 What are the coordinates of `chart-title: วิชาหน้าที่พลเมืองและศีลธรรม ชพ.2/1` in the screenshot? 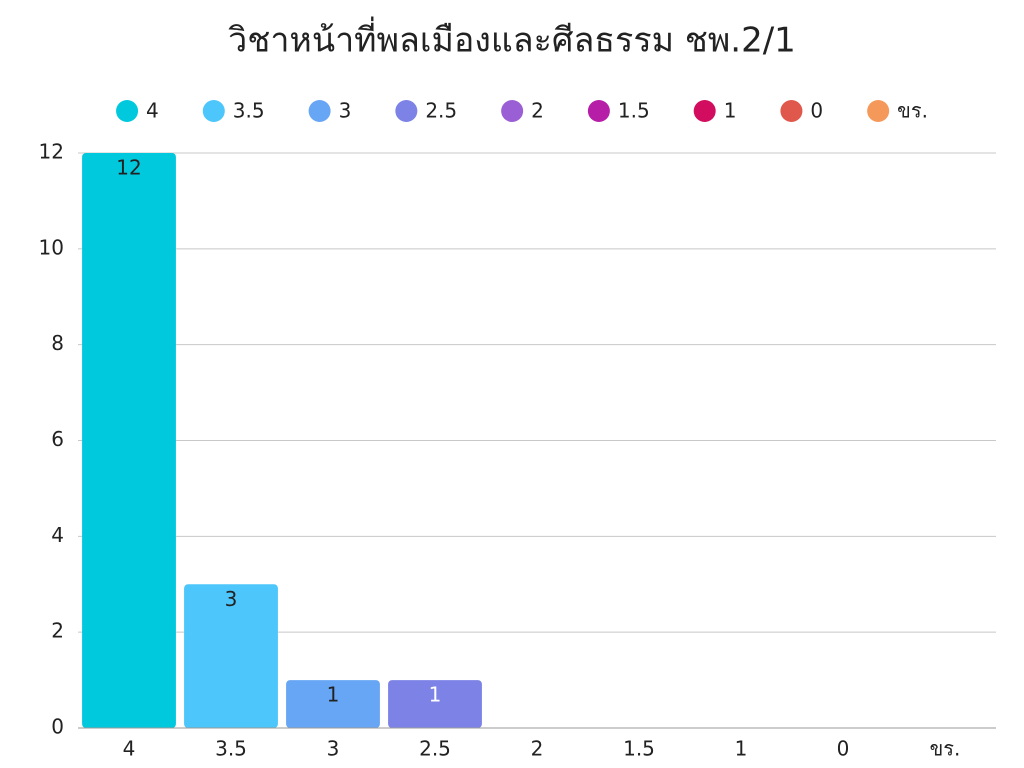 It's located at (512, 39).